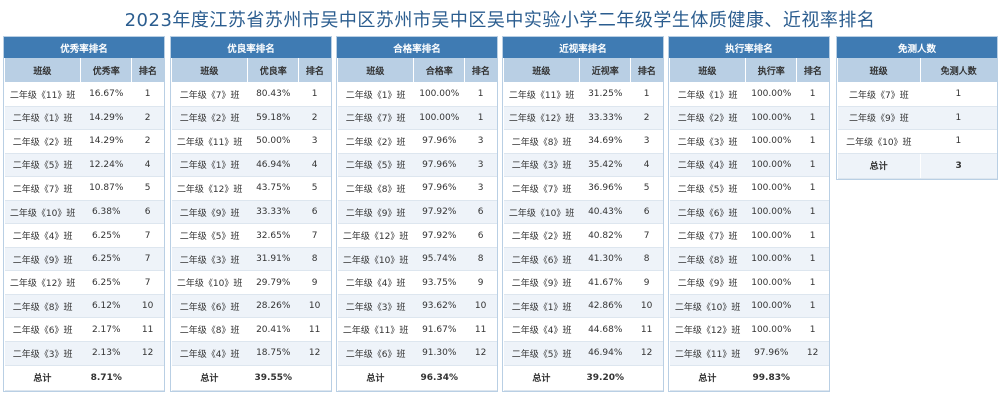 This screenshot has height=403, width=1000. I want to click on table-cell: 6.38%, so click(106, 212).